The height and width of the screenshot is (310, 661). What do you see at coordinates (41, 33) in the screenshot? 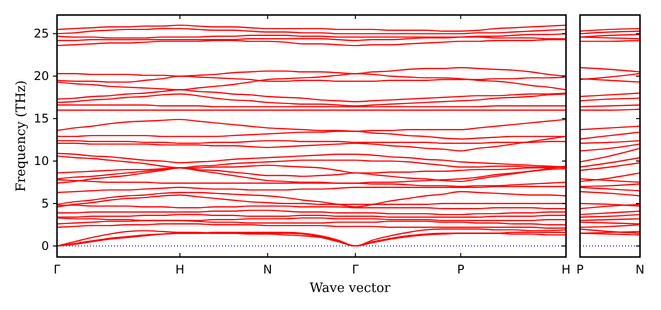
I see `y-tick-label: 25` at bounding box center [41, 33].